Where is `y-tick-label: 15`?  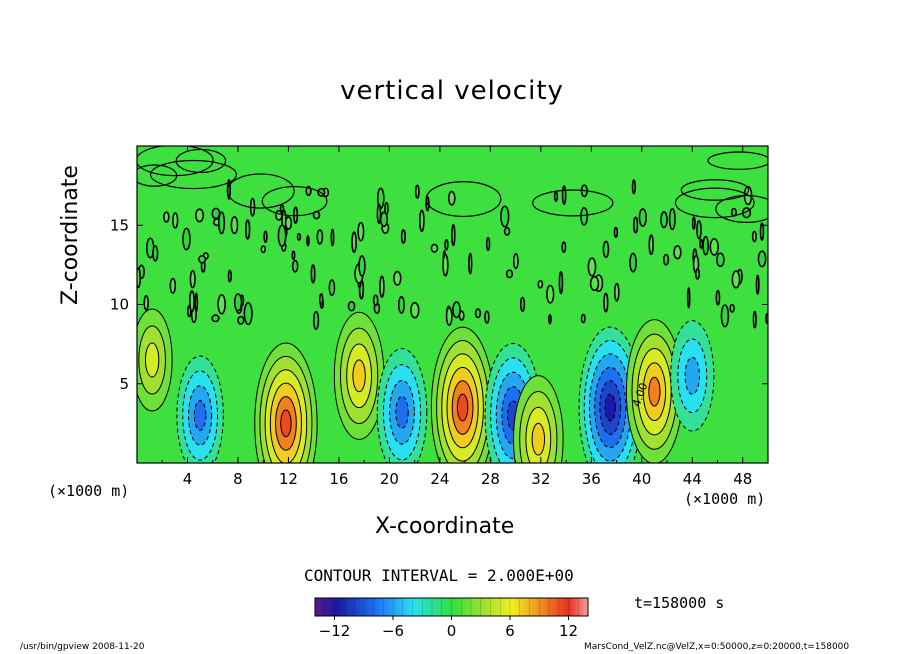
y-tick-label: 15 is located at coordinates (119, 225).